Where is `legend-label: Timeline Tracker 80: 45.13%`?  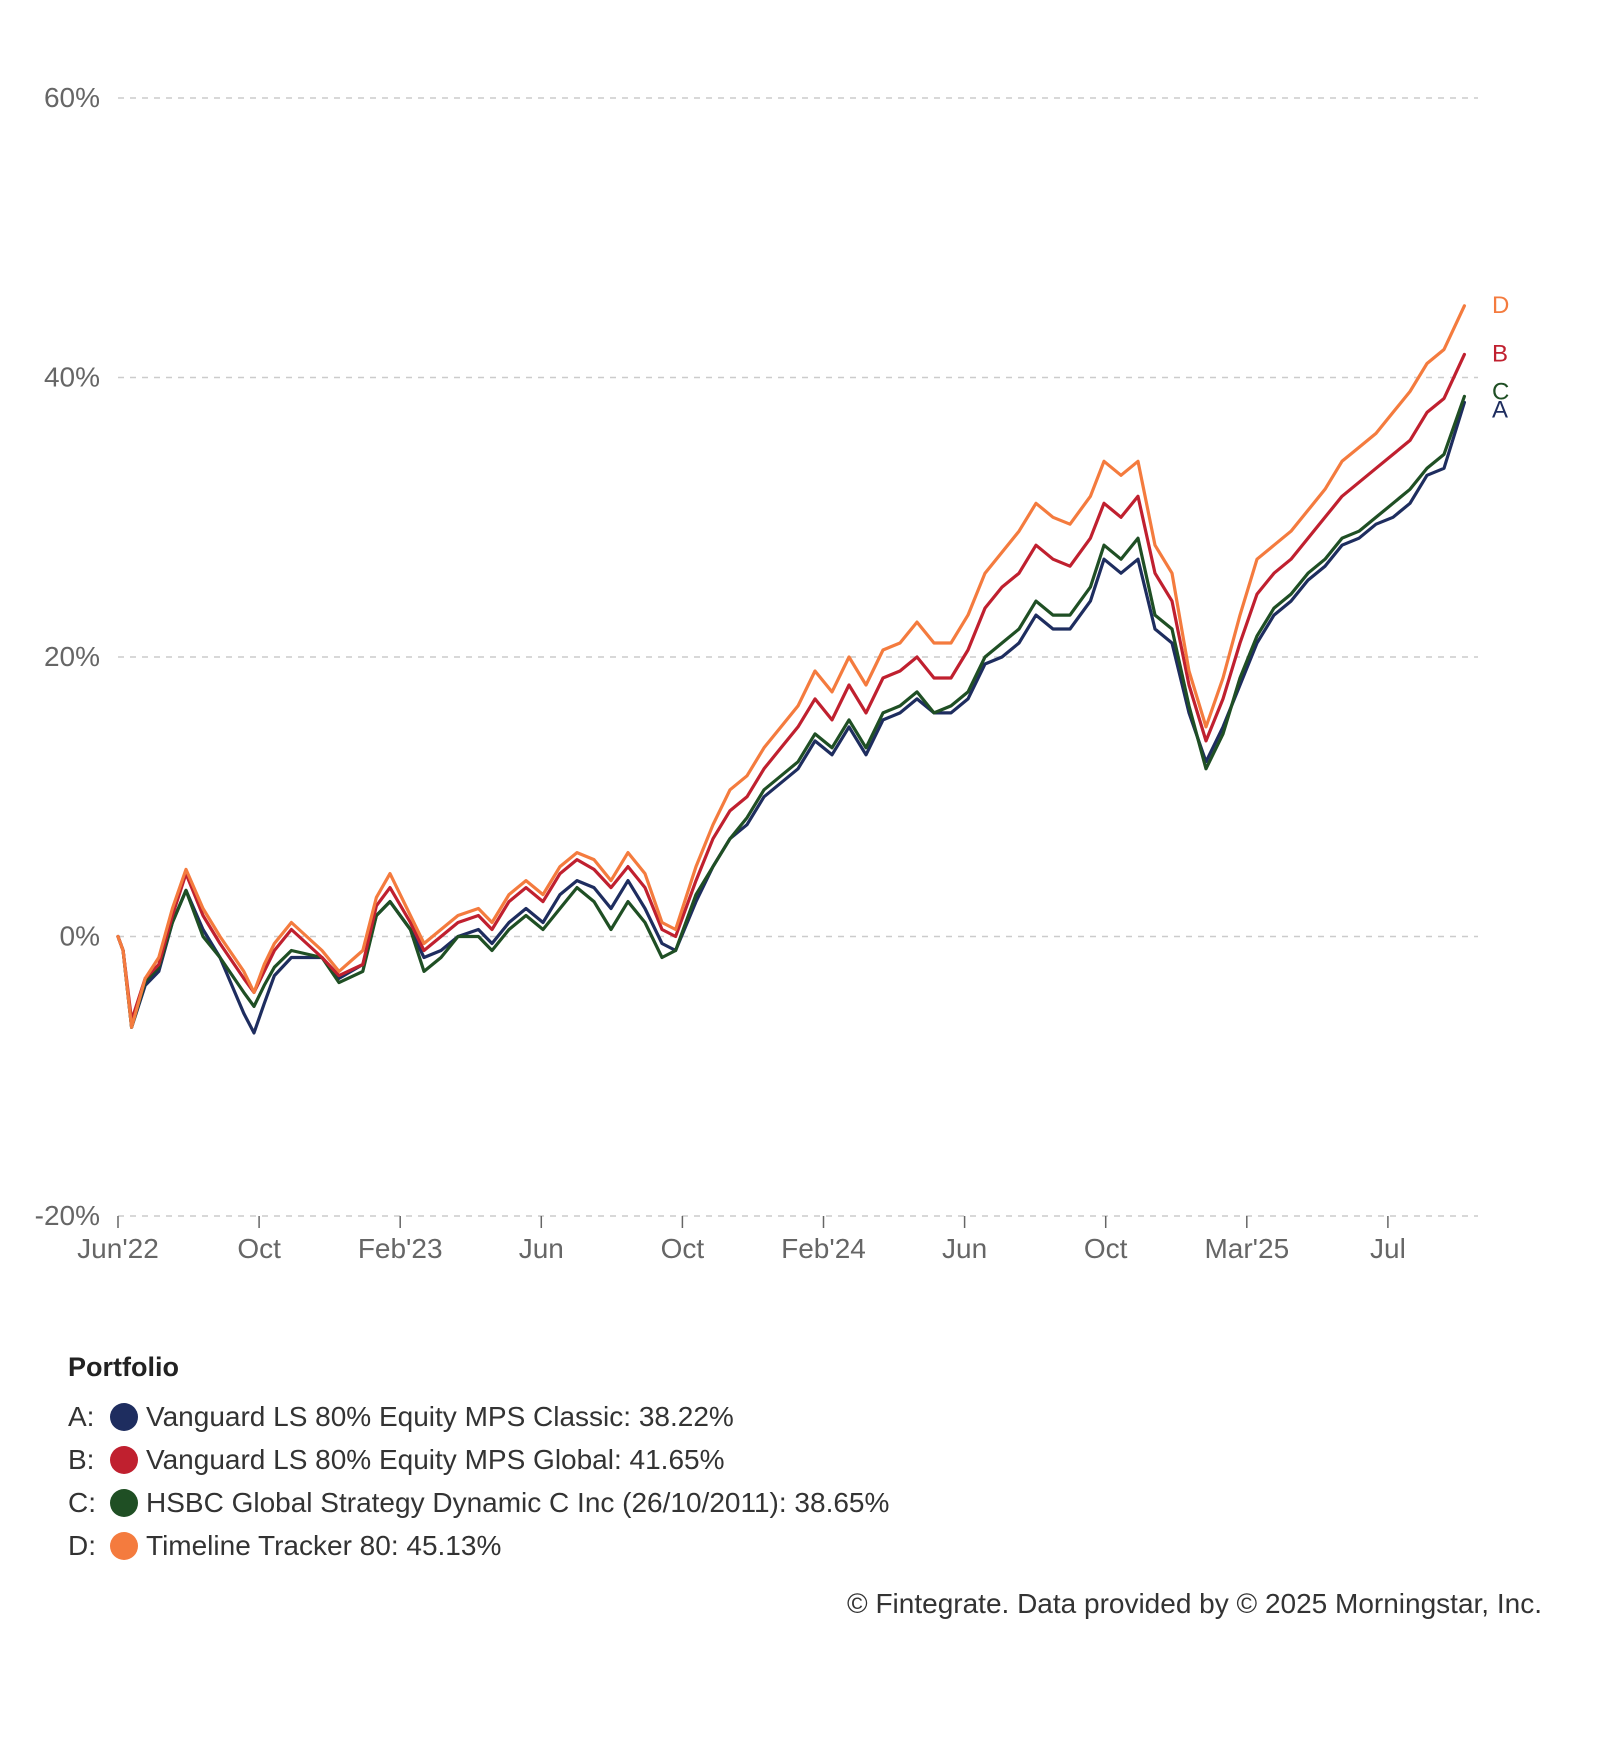 legend-label: Timeline Tracker 80: 45.13% is located at coordinates (324, 1545).